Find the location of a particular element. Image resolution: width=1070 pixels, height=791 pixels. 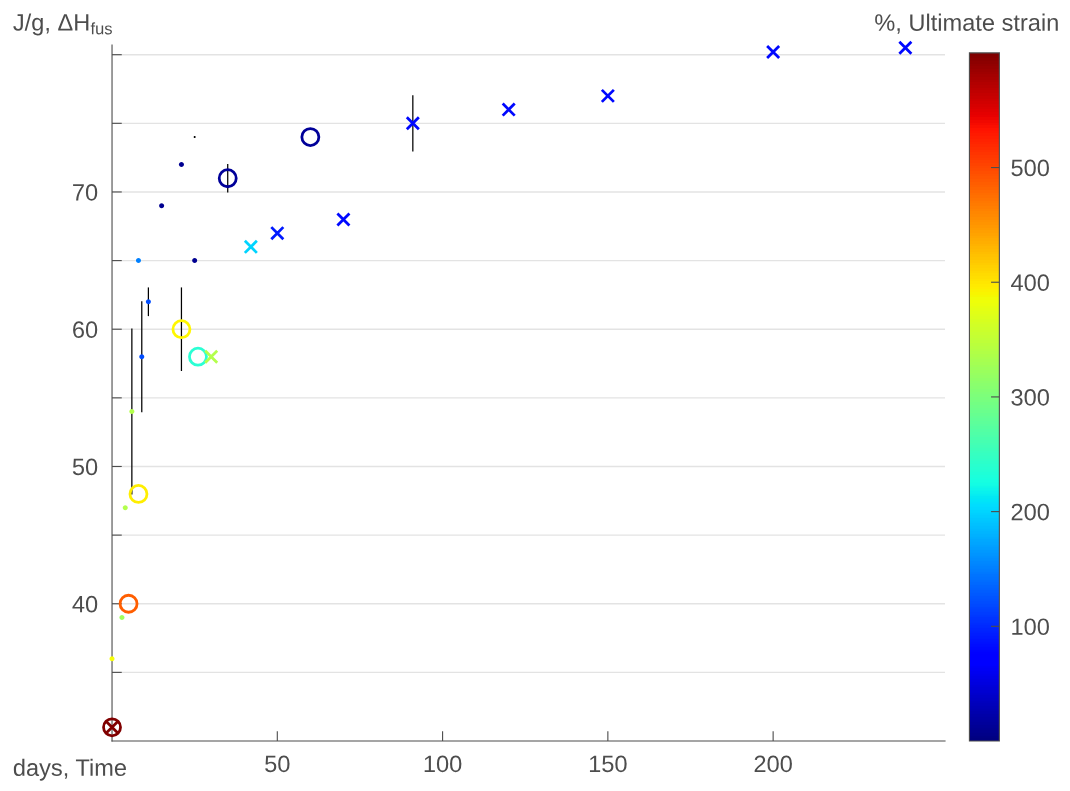

x-tick-label: 200 is located at coordinates (773, 764).